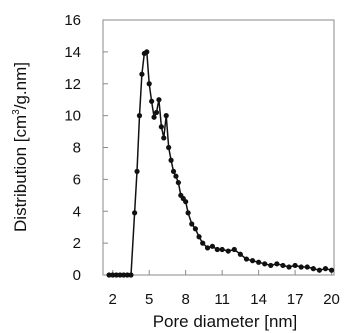 The width and height of the screenshot is (344, 333). What do you see at coordinates (77, 148) in the screenshot?
I see `y-tick-label: 8` at bounding box center [77, 148].